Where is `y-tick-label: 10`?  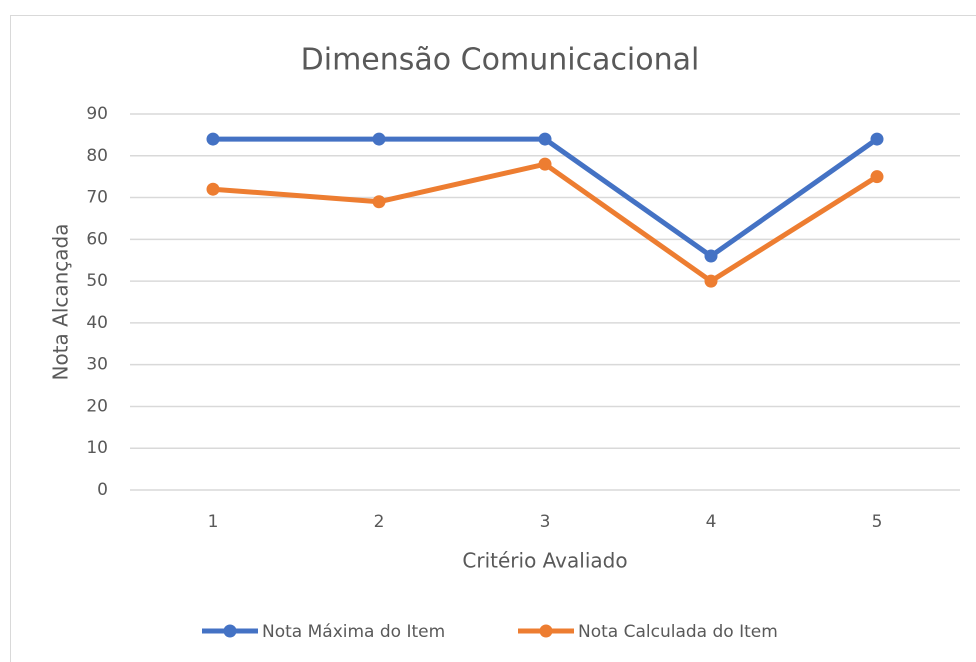
y-tick-label: 10 is located at coordinates (97, 448).